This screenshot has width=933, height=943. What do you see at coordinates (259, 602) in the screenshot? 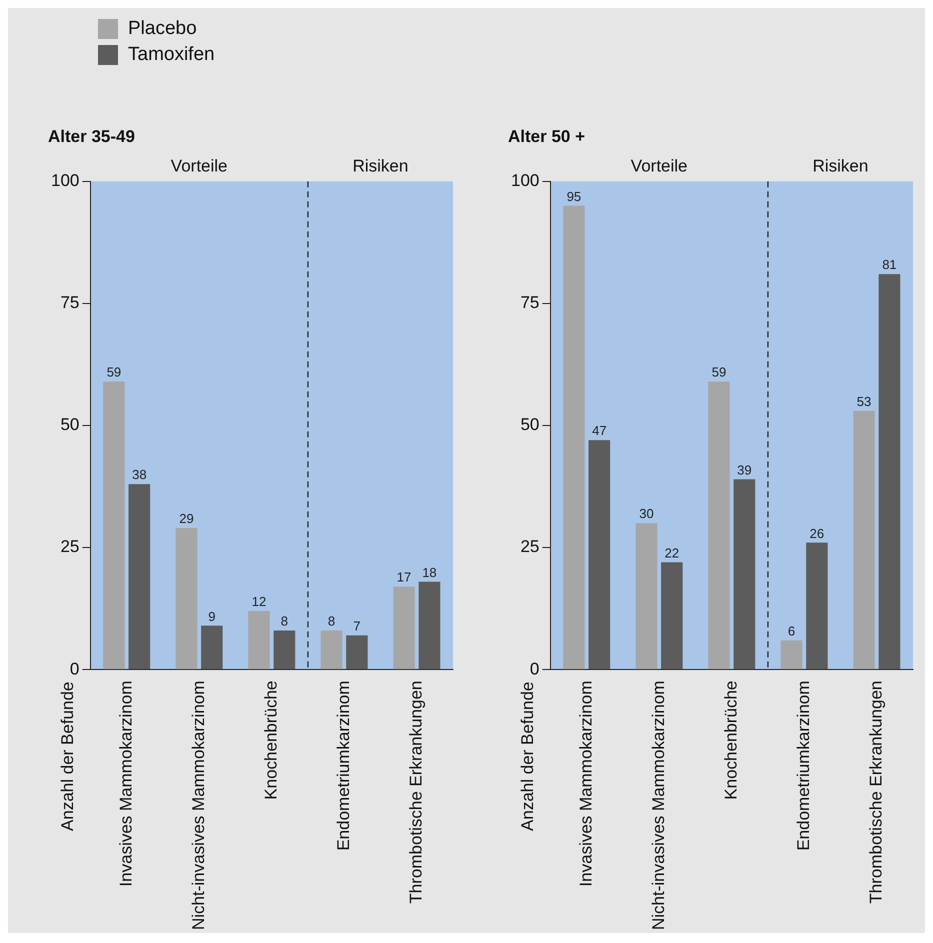
I see `data-label: 12` at bounding box center [259, 602].